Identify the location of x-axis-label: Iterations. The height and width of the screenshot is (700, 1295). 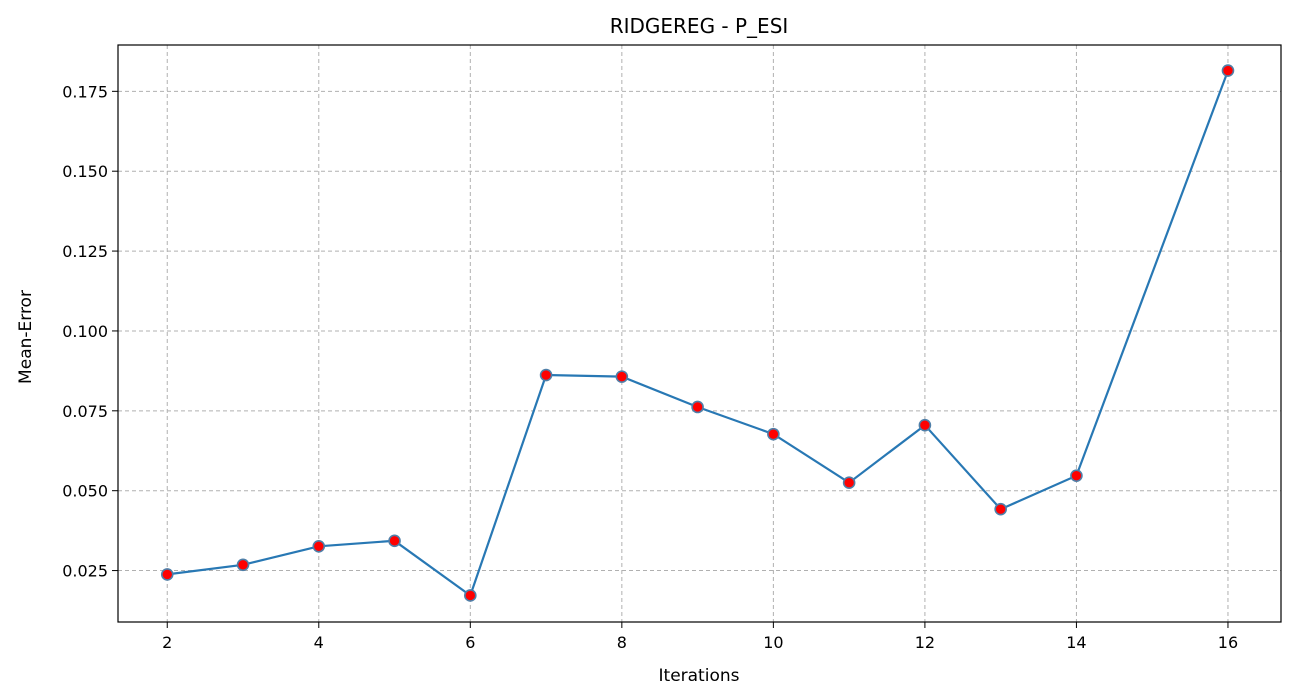
(699, 676).